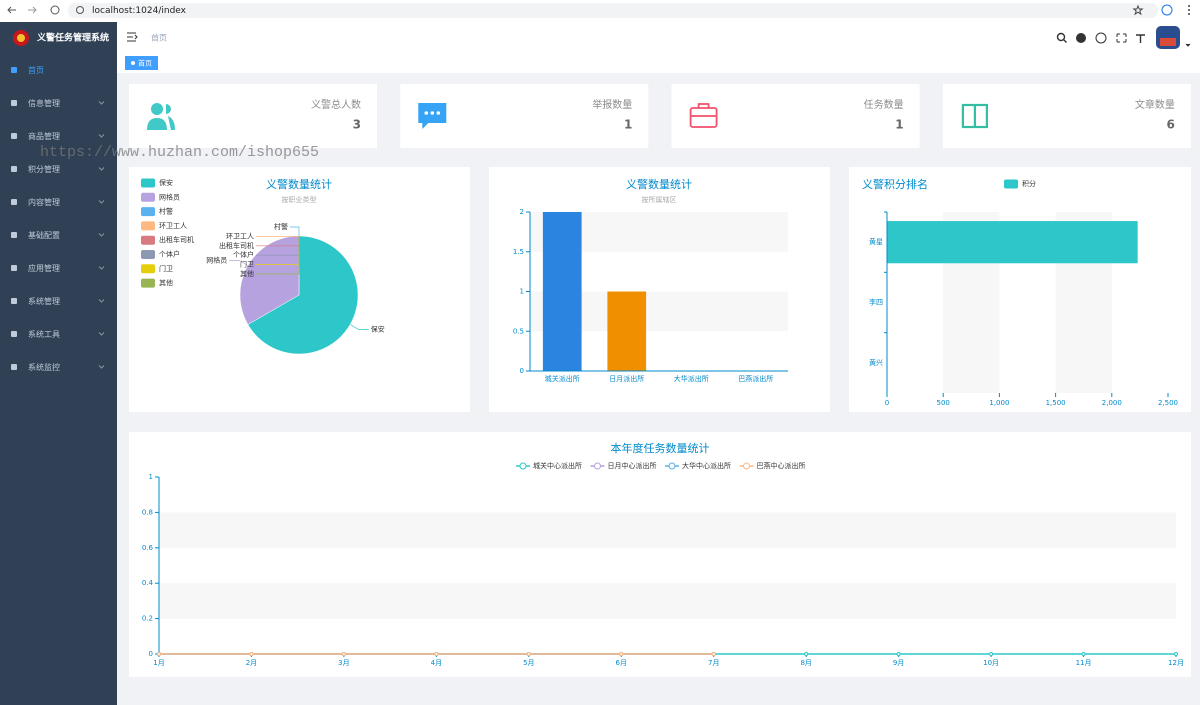 This screenshot has height=705, width=1200. What do you see at coordinates (378, 329) in the screenshot?
I see `slice-label: 保安` at bounding box center [378, 329].